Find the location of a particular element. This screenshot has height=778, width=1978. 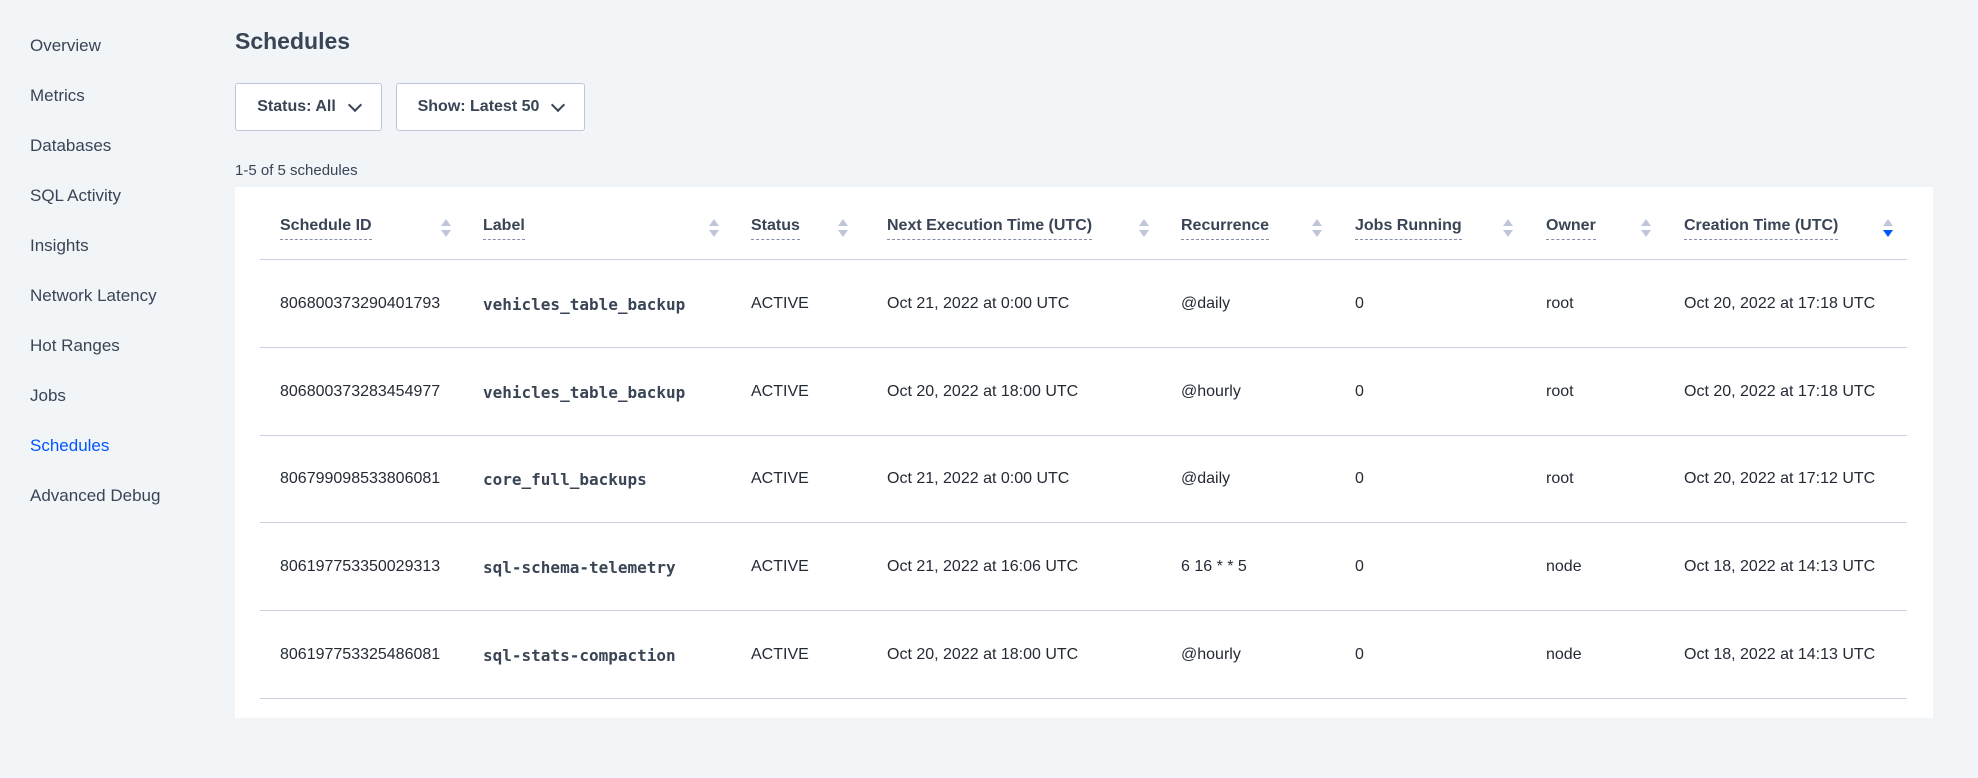

results-count: 1-5 of 5 schedules is located at coordinates (296, 170).